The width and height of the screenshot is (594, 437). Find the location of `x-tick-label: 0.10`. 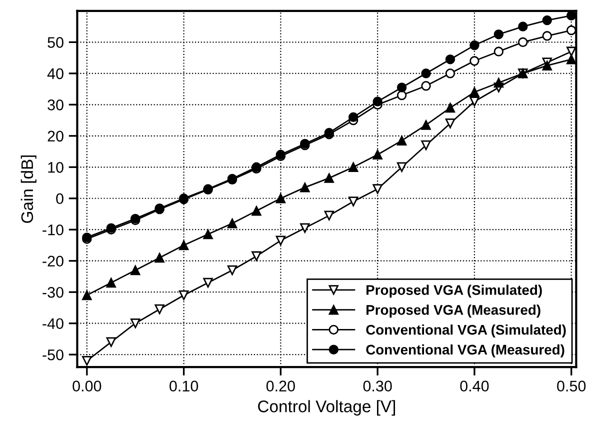

x-tick-label: 0.10 is located at coordinates (184, 386).